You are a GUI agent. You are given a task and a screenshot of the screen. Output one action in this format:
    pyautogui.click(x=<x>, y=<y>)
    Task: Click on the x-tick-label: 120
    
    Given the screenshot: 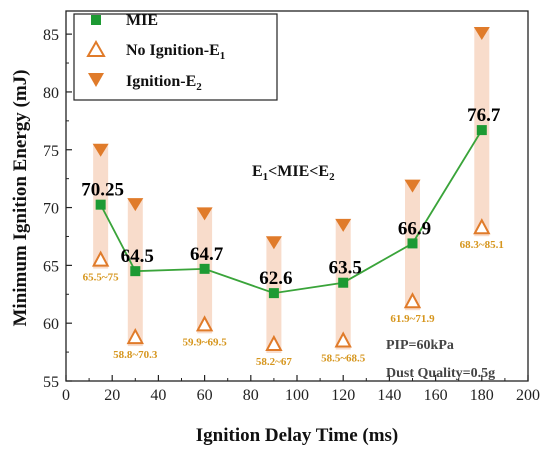 What is the action you would take?
    pyautogui.click(x=343, y=395)
    